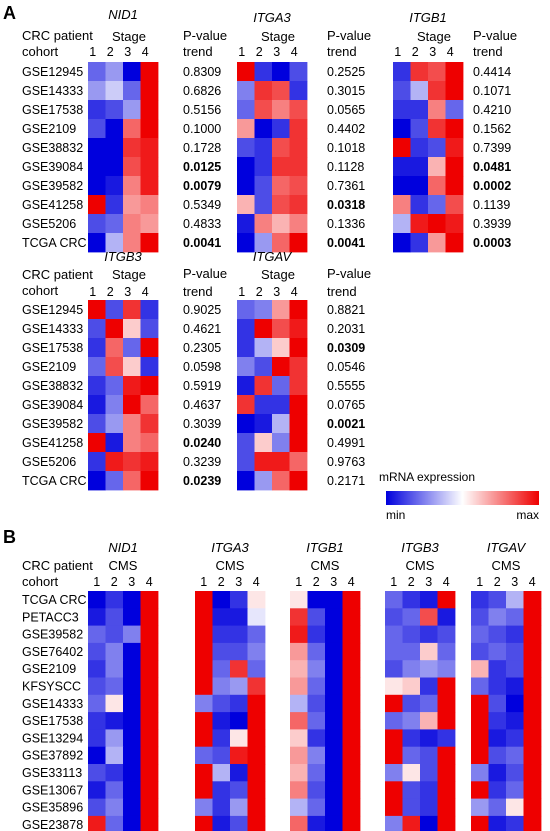  What do you see at coordinates (49, 462) in the screenshot?
I see `panel-a-row-label: GSE5206` at bounding box center [49, 462].